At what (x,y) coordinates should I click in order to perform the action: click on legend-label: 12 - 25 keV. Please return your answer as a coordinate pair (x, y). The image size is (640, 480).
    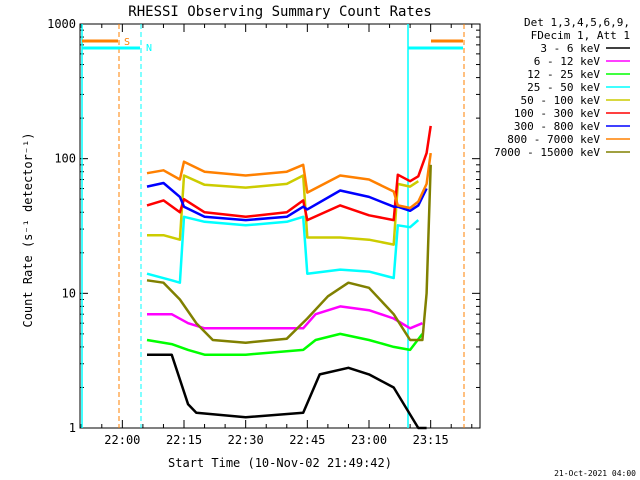
    Looking at the image, I should click on (563, 74).